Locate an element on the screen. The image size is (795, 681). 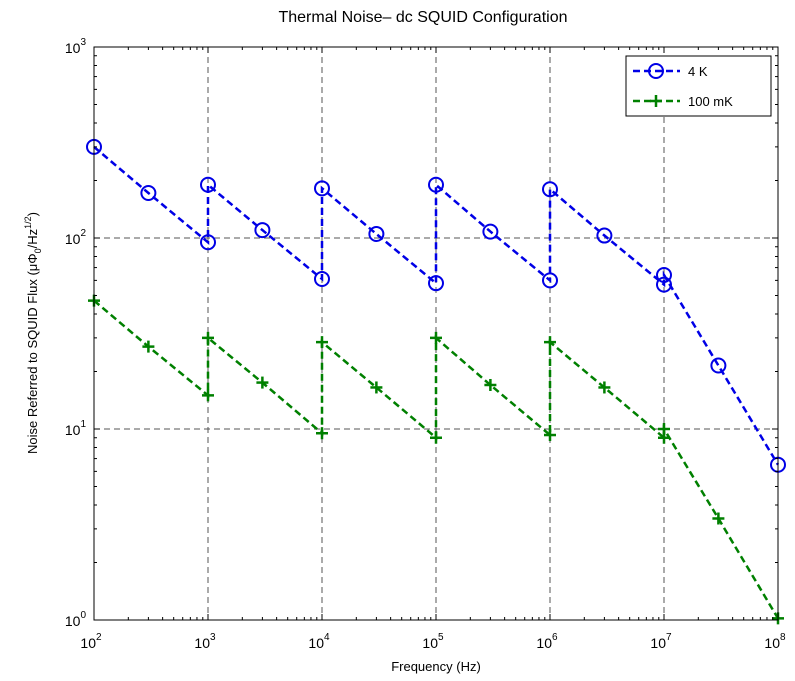
y-tick-label: 10² is located at coordinates (76, 237).